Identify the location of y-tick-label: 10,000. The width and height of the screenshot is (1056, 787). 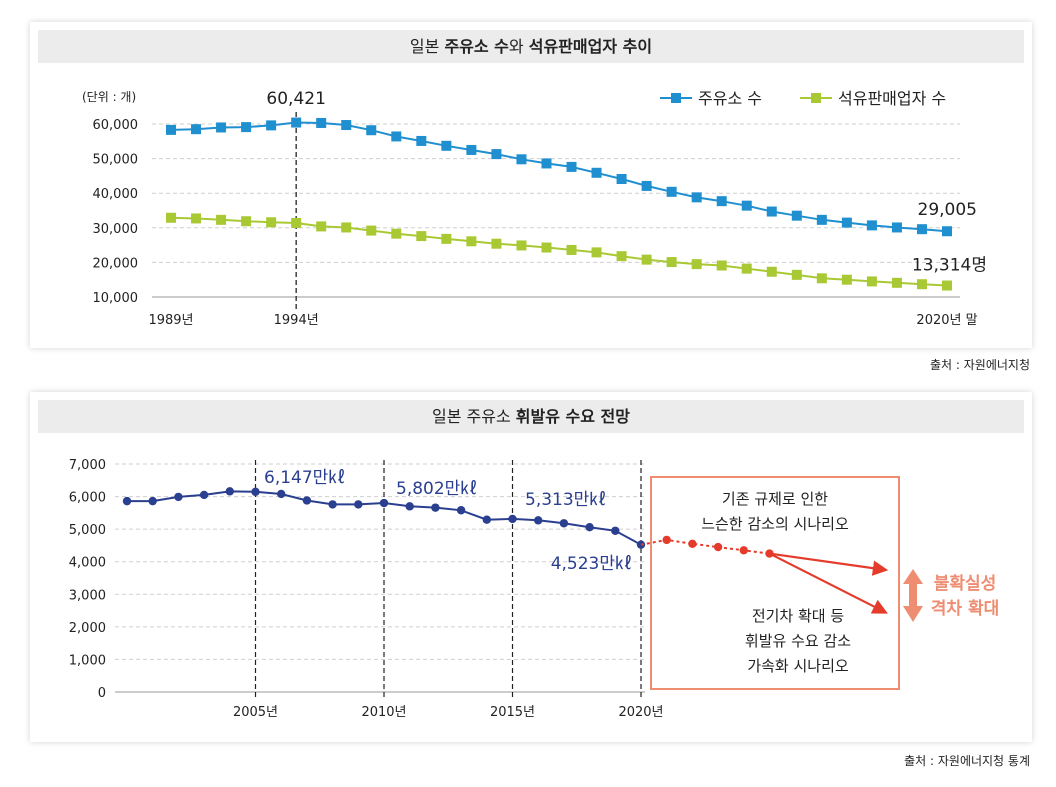
(116, 298).